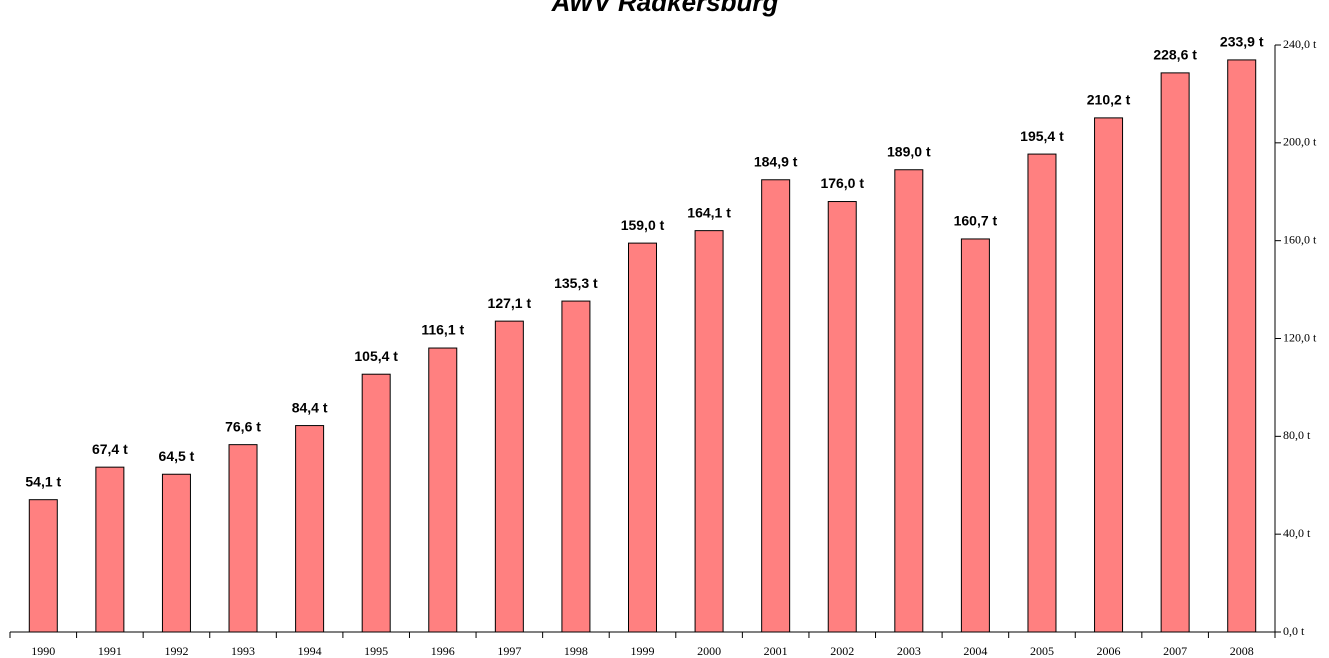 The image size is (1329, 658). I want to click on x-tick-label: 1995, so click(376, 651).